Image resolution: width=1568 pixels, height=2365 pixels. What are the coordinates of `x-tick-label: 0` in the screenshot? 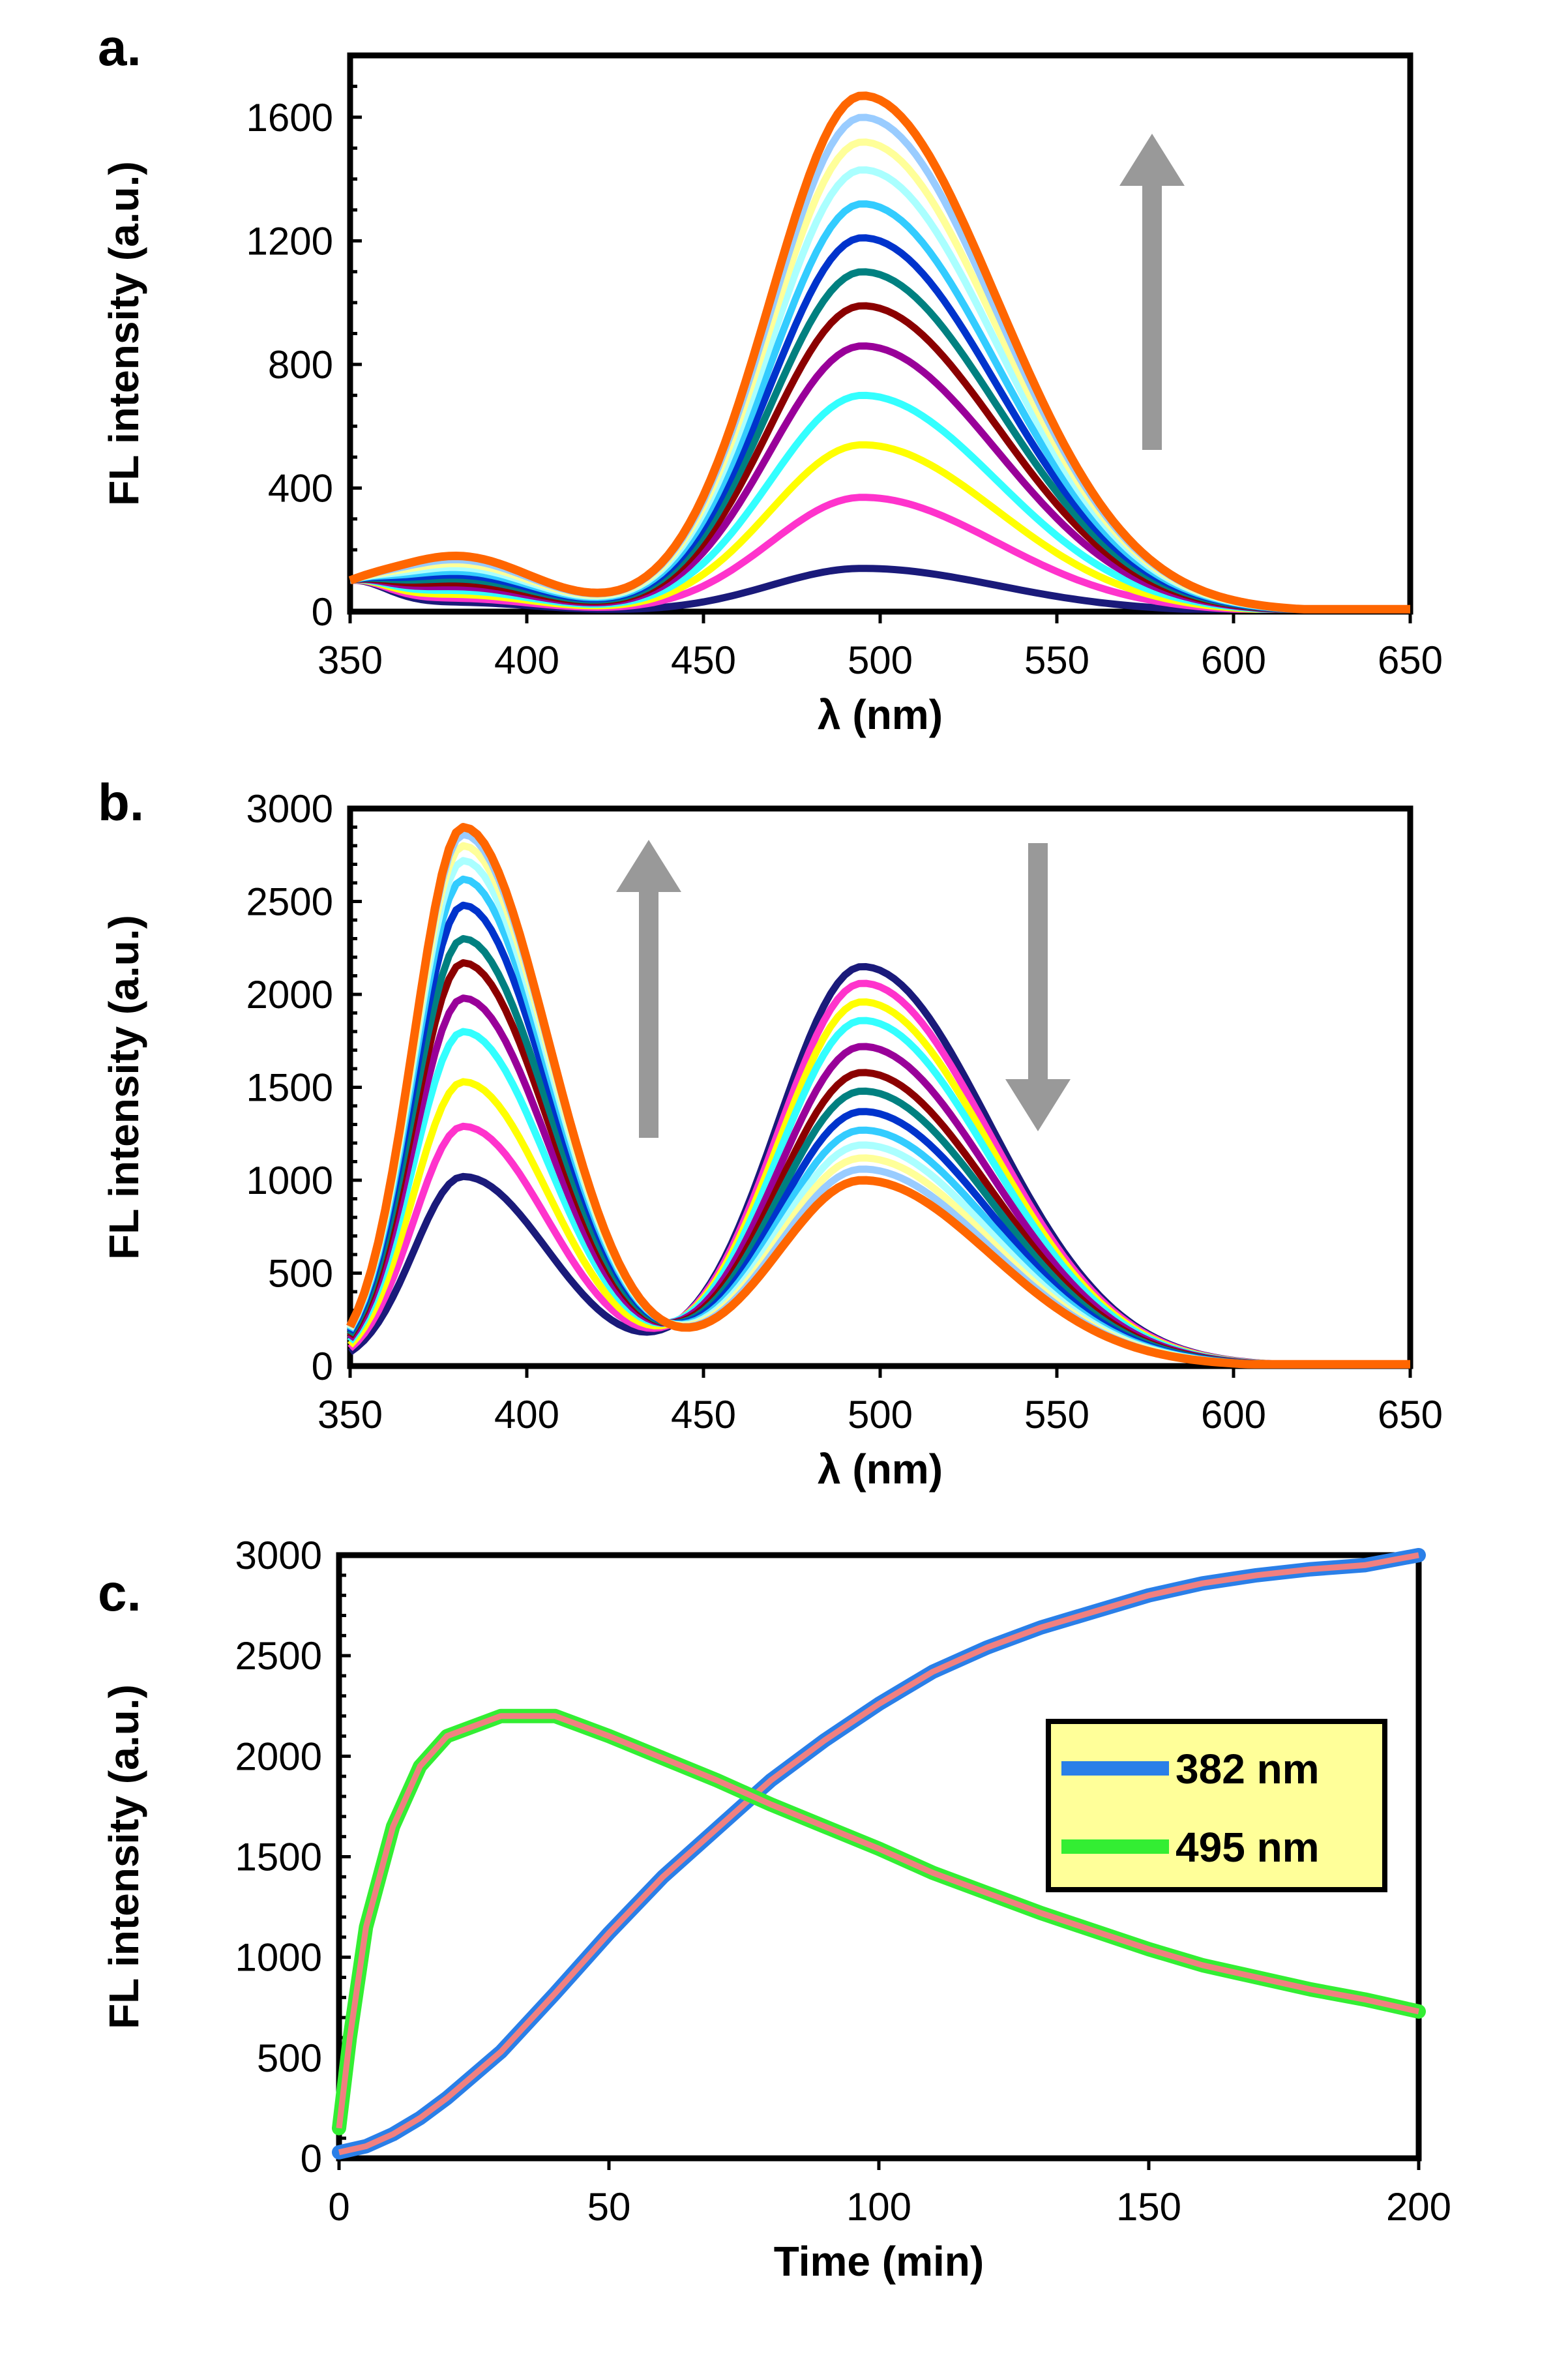 It's located at (338, 2207).